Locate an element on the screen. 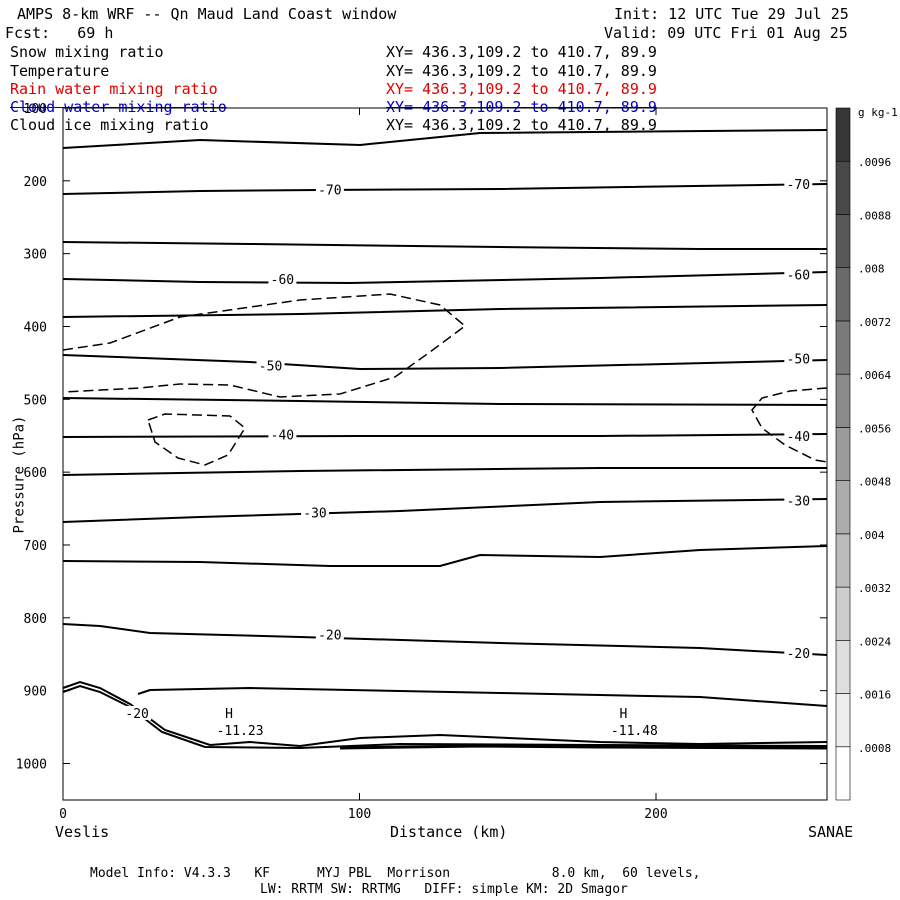  colorbar-label: .0088 is located at coordinates (874, 215).